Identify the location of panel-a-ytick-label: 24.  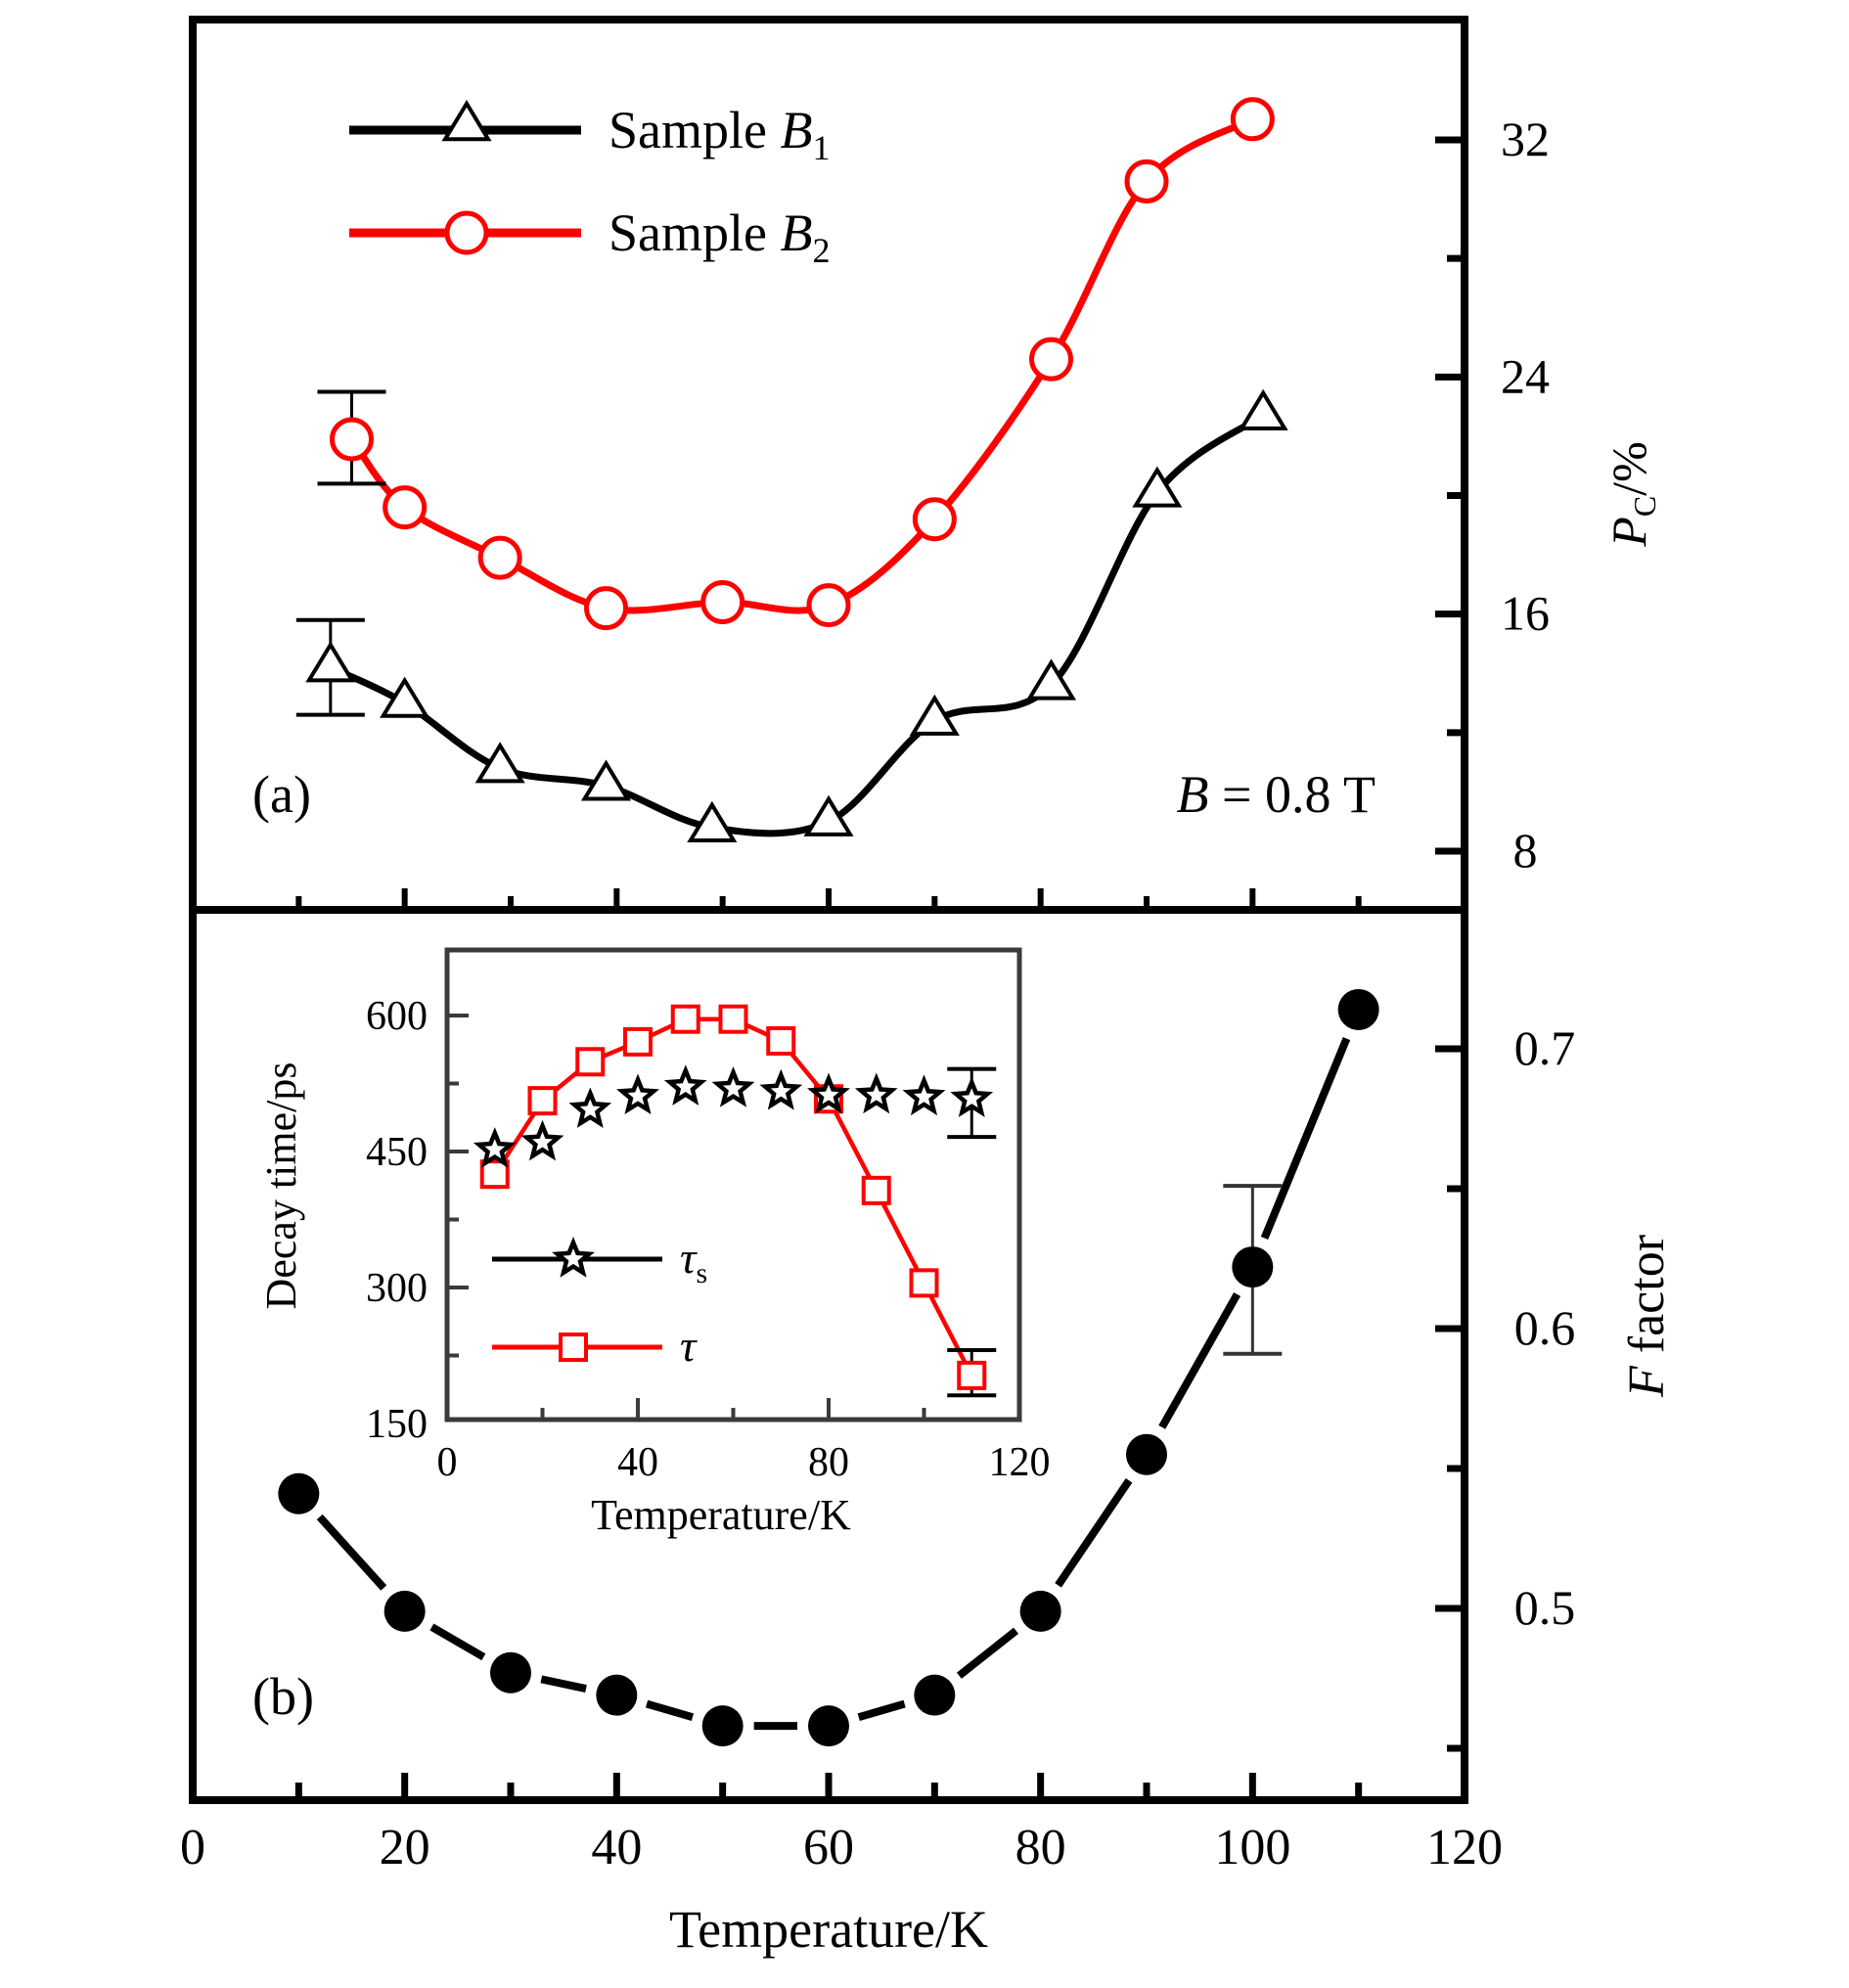
(1525, 375).